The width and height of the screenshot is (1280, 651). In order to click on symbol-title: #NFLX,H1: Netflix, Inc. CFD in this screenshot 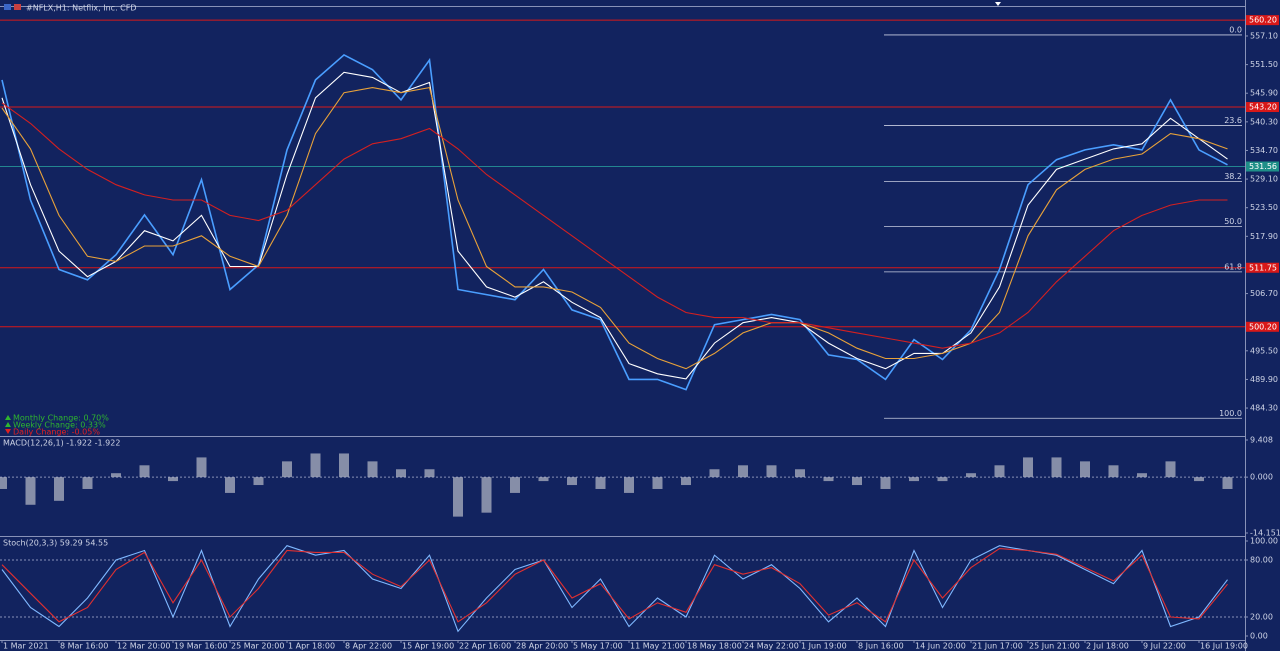, I will do `click(81, 8)`.